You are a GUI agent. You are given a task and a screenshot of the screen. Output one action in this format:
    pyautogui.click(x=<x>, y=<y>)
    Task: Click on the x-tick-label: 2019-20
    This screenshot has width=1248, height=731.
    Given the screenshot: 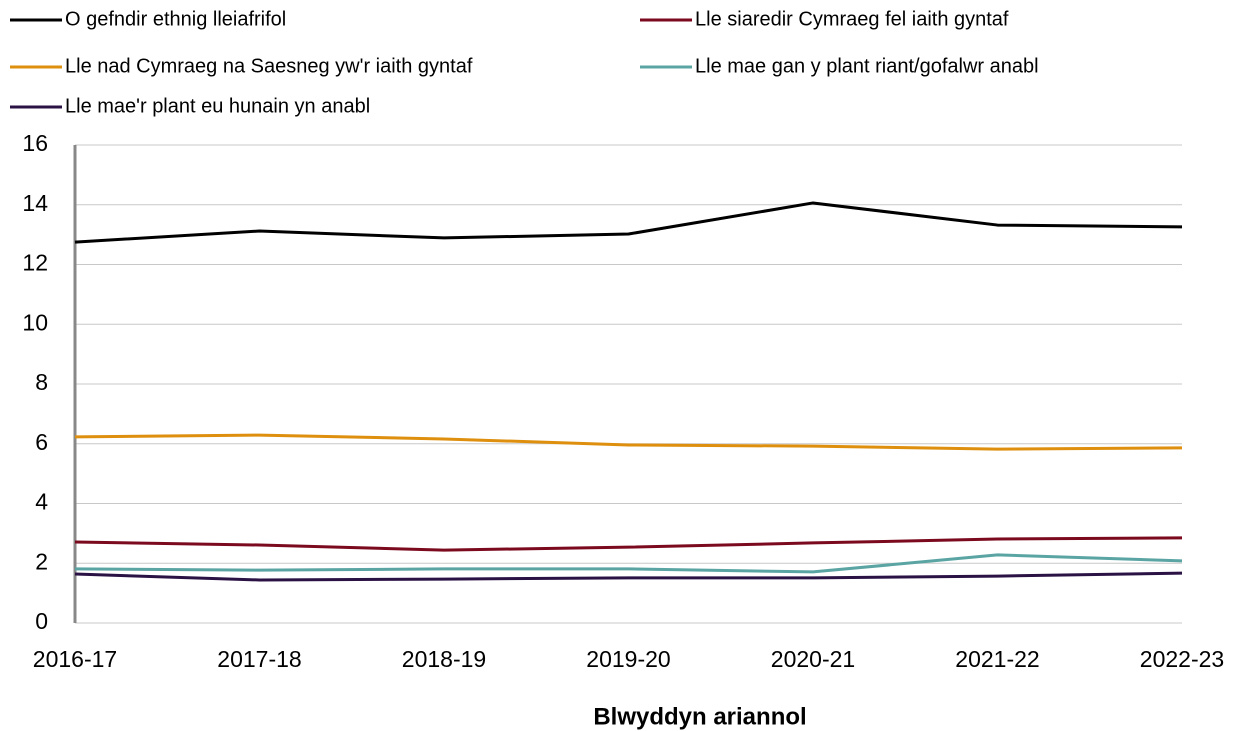 What is the action you would take?
    pyautogui.click(x=628, y=659)
    